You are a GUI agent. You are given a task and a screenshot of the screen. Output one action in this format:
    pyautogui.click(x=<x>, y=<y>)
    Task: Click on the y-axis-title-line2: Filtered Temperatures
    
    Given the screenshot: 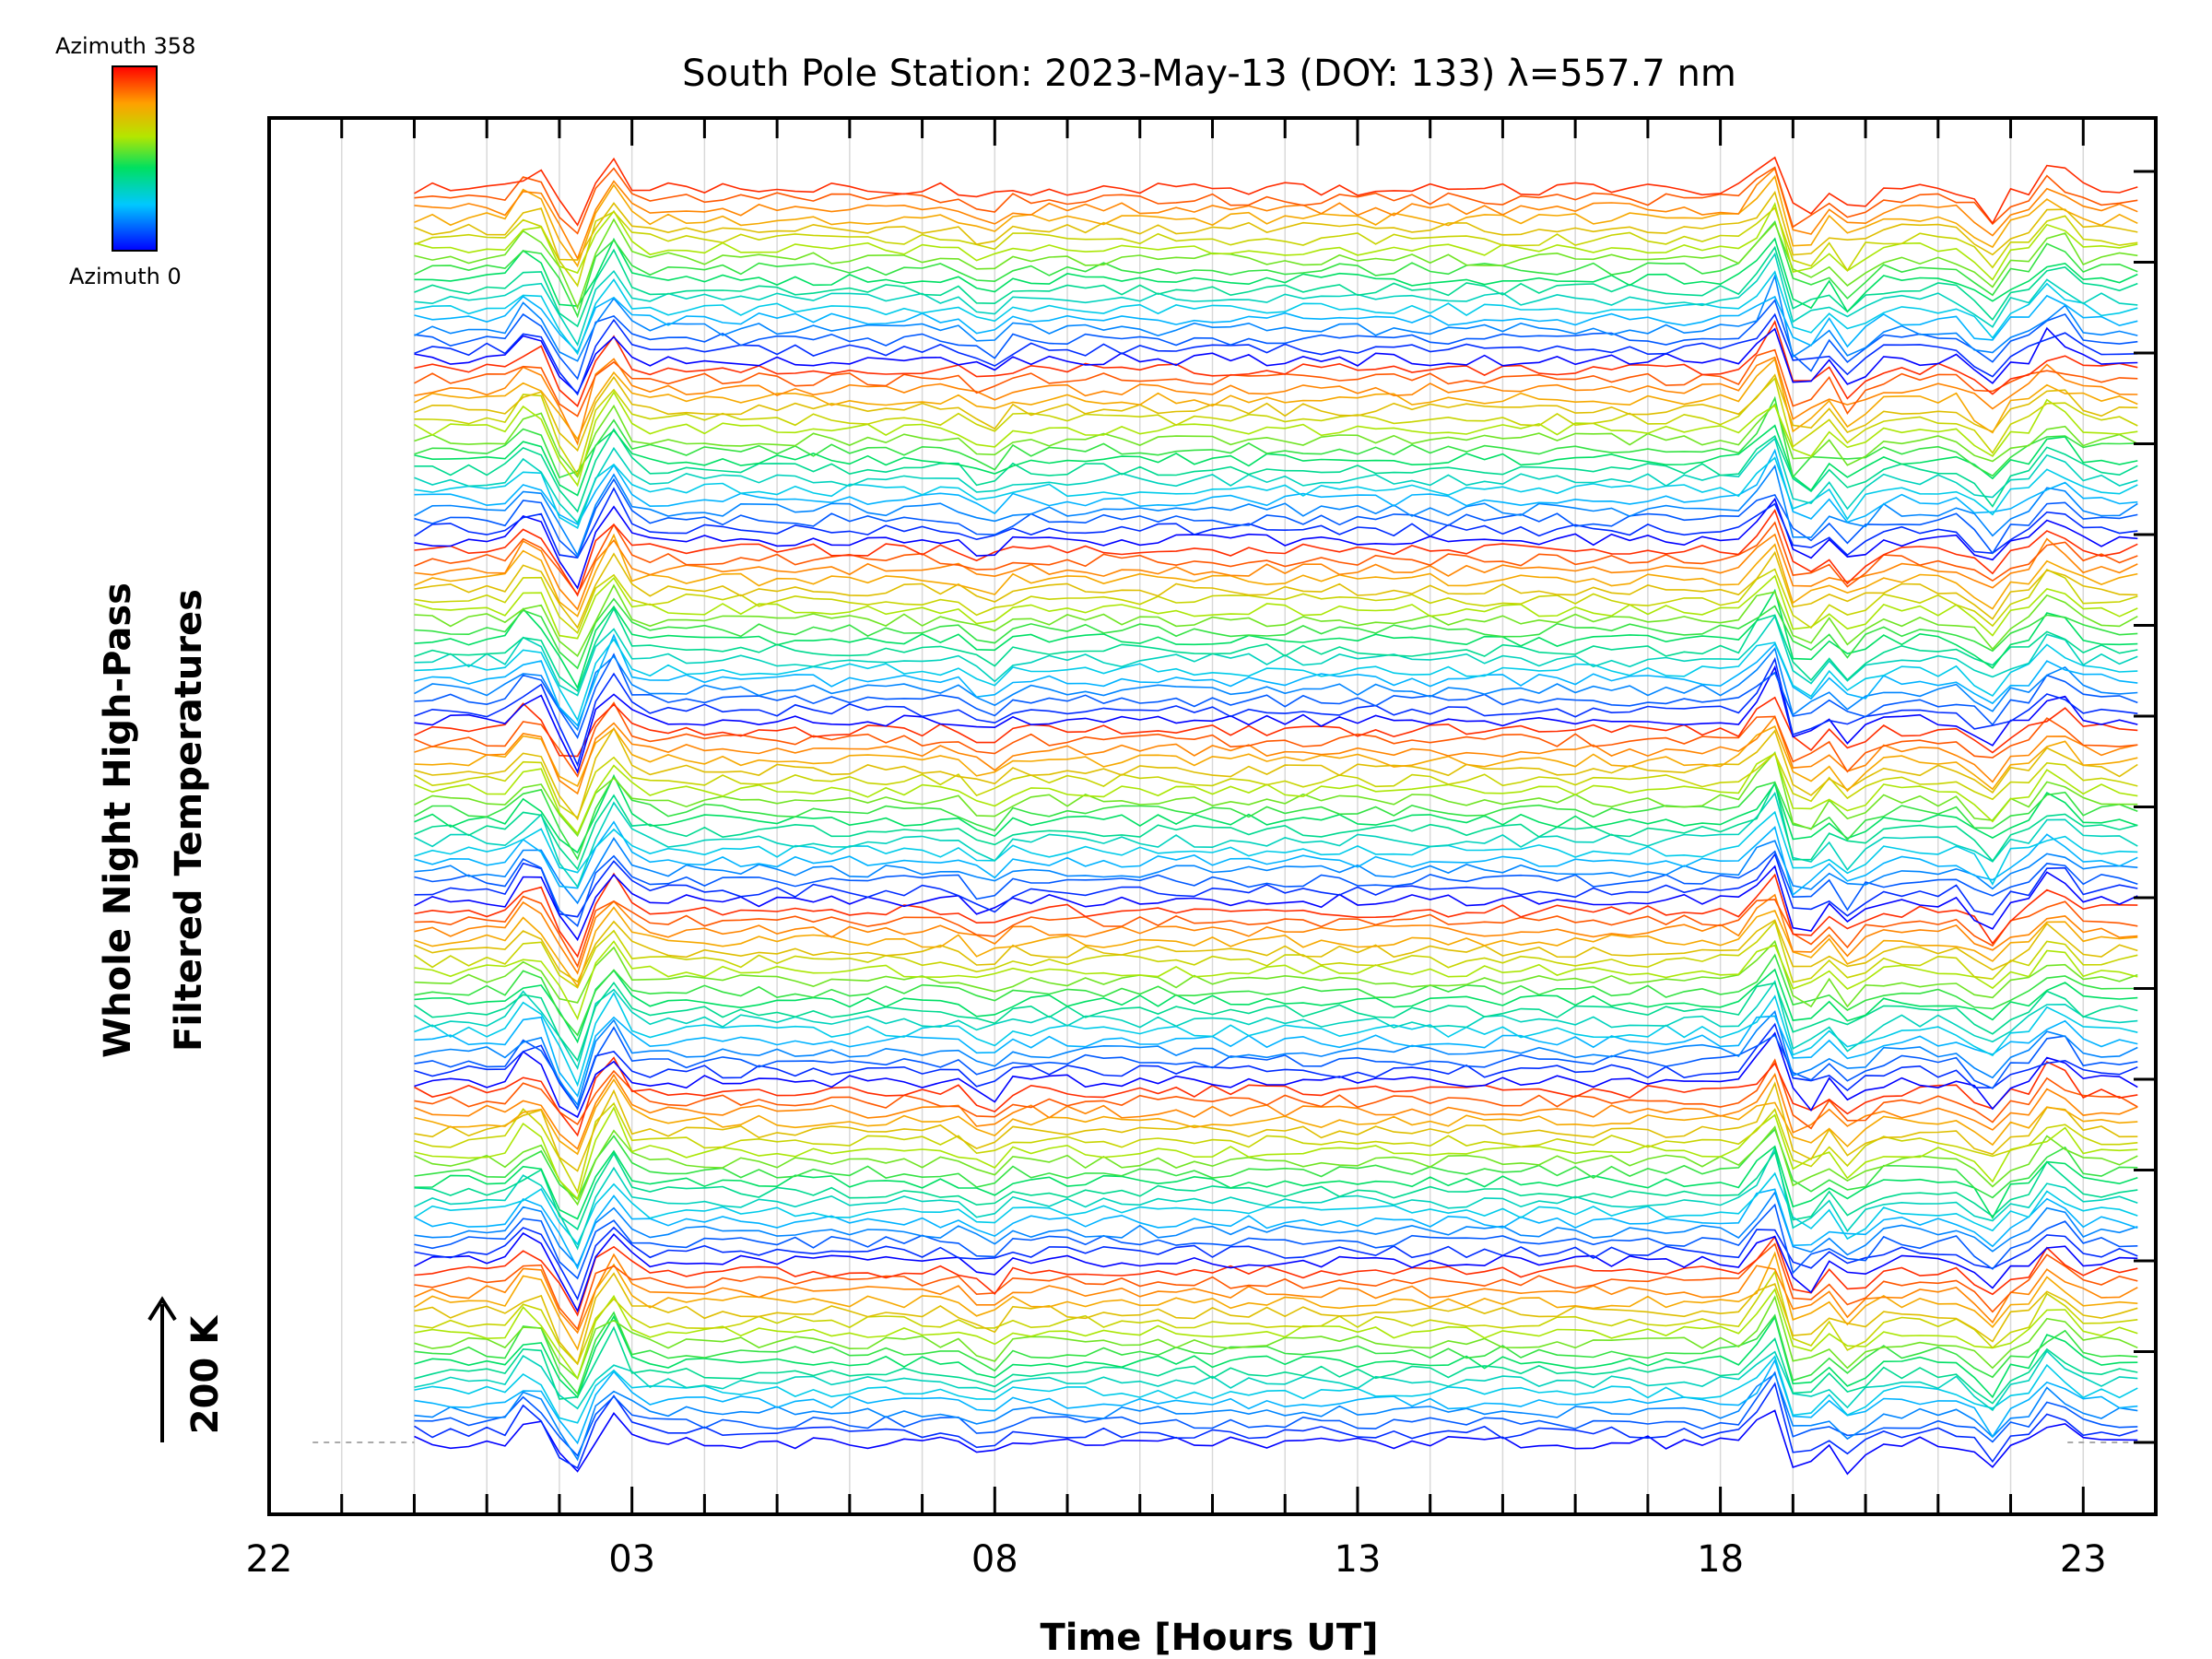 What is the action you would take?
    pyautogui.click(x=189, y=820)
    